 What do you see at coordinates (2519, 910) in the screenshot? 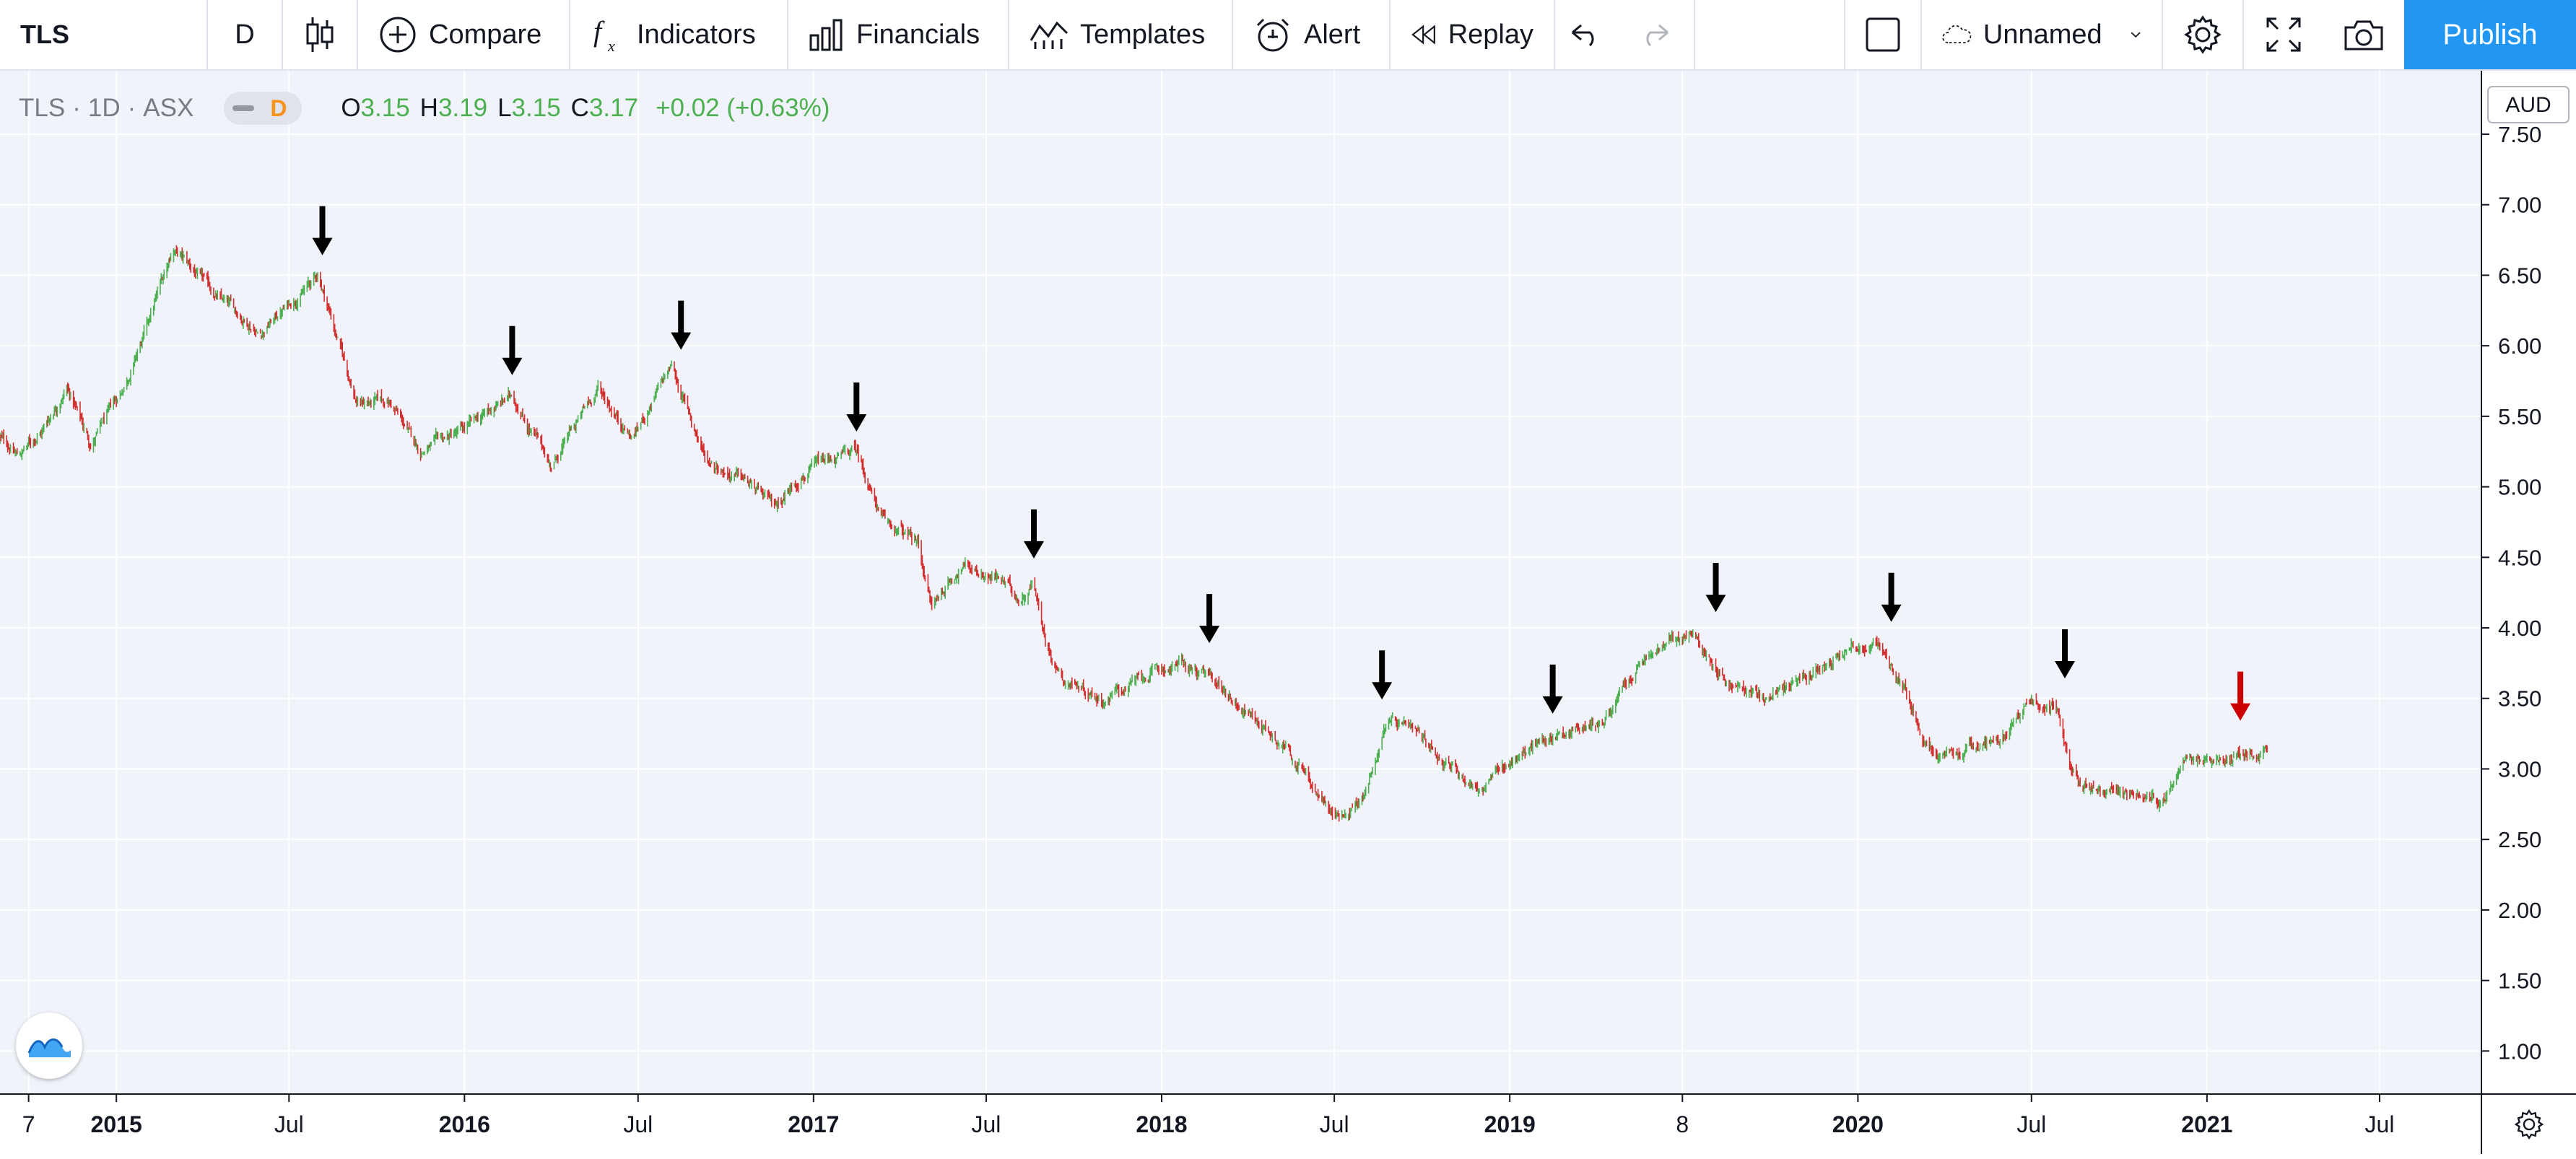
I see `price-tick-label: 2.00` at bounding box center [2519, 910].